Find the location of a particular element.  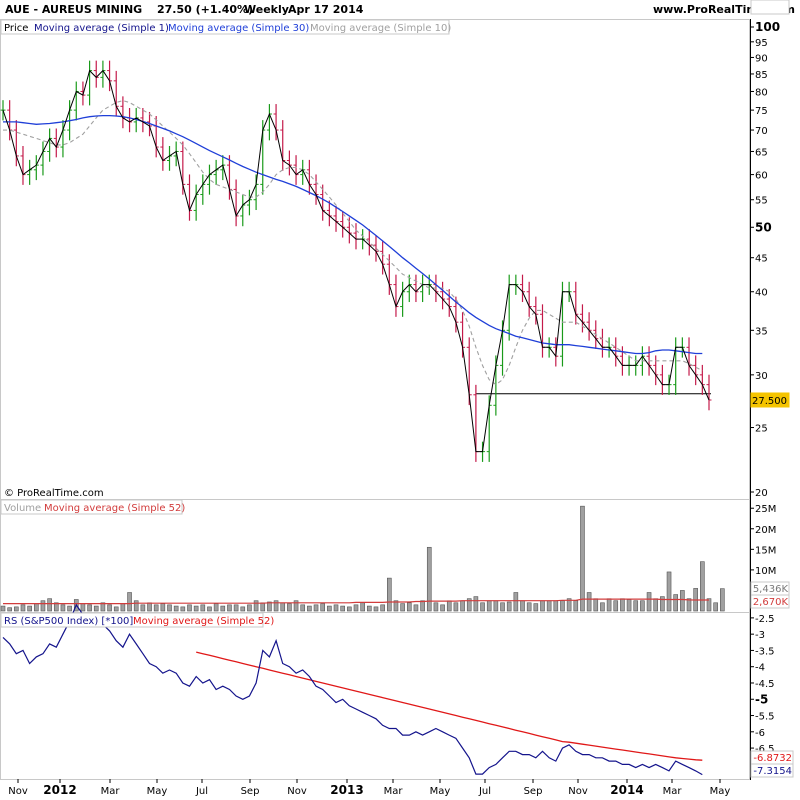

volume-tick-label: 20M is located at coordinates (765, 530).